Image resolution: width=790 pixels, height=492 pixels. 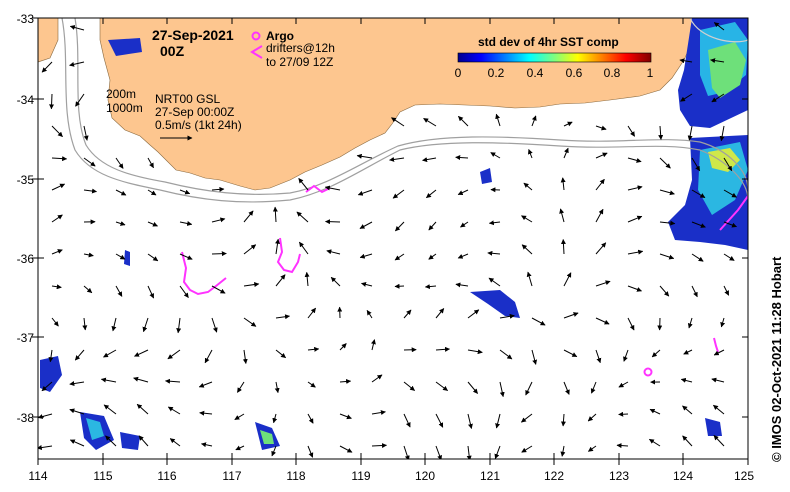 What do you see at coordinates (48, 40) in the screenshot?
I see `land-west` at bounding box center [48, 40].